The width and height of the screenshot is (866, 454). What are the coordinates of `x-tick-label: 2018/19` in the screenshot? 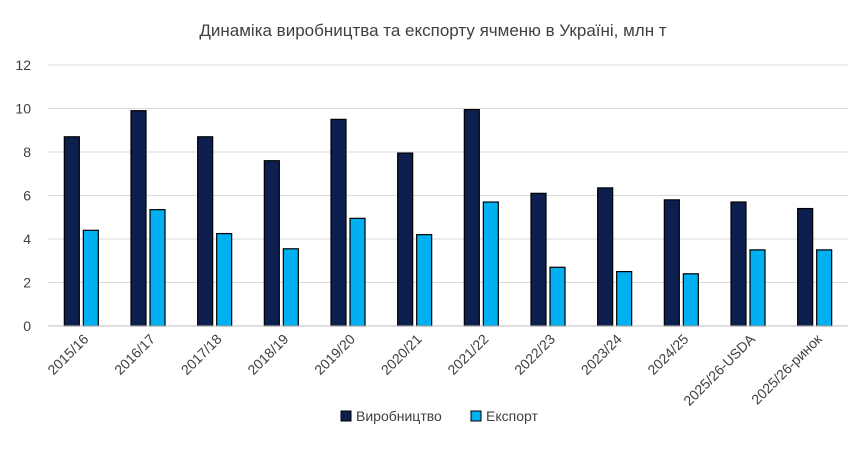 It's located at (267, 354).